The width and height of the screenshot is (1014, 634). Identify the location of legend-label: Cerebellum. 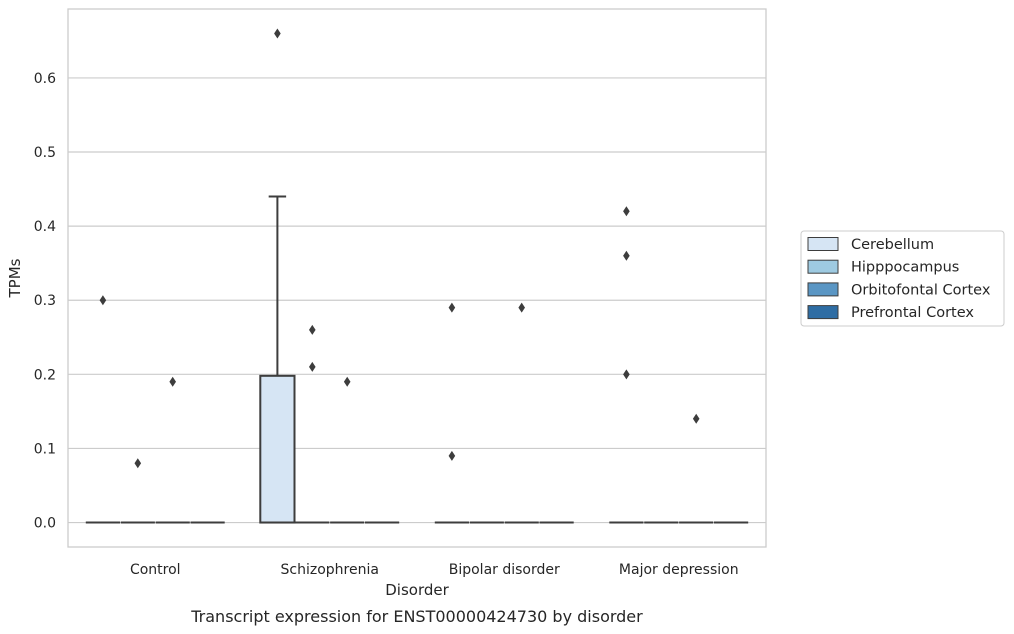
(892, 245).